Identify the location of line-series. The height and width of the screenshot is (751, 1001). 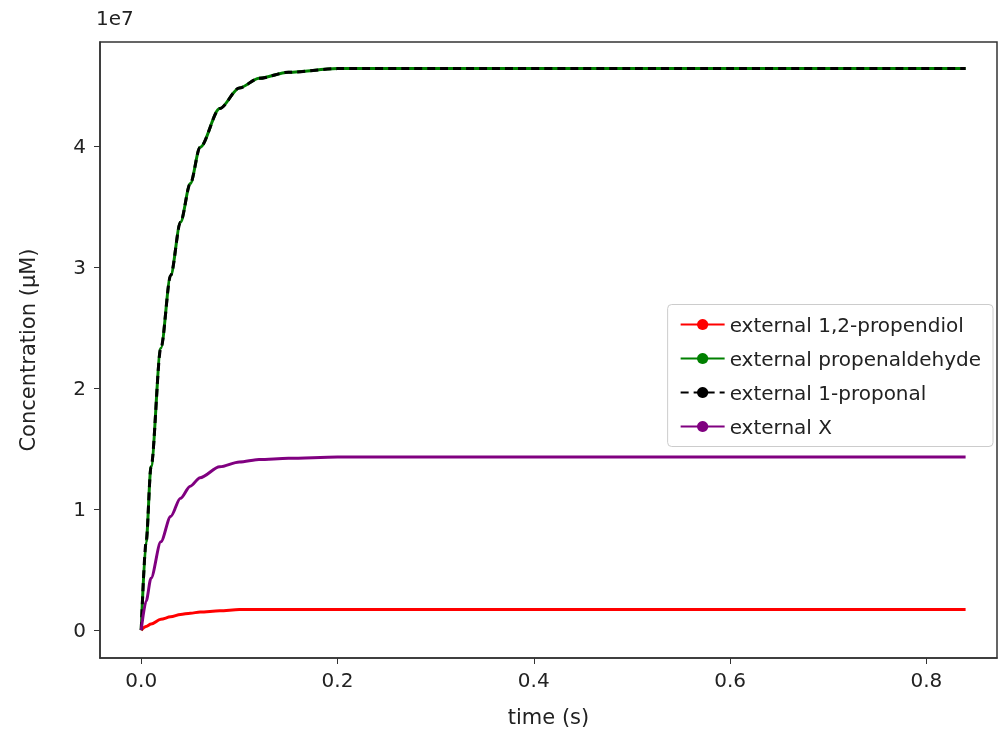
(553, 620).